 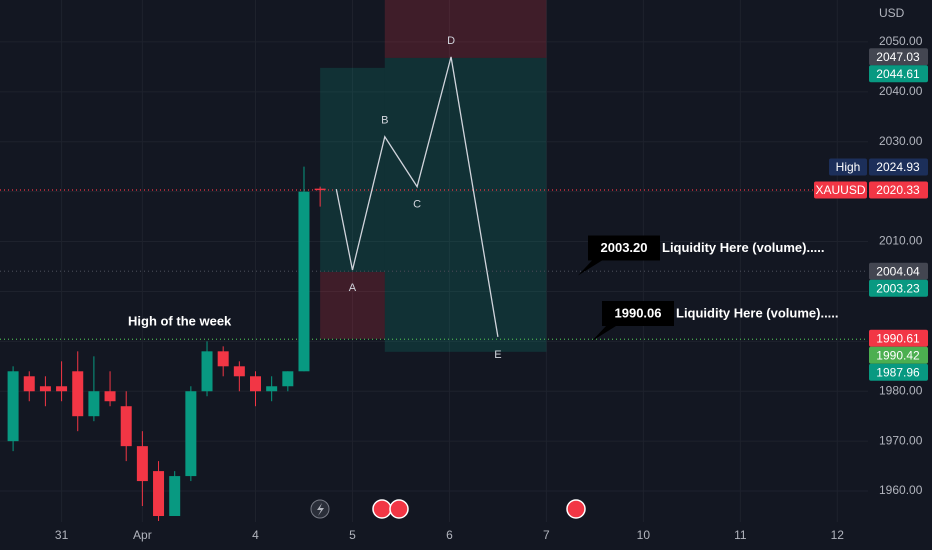 I want to click on y-tick-label: 2050.00, so click(x=901, y=41).